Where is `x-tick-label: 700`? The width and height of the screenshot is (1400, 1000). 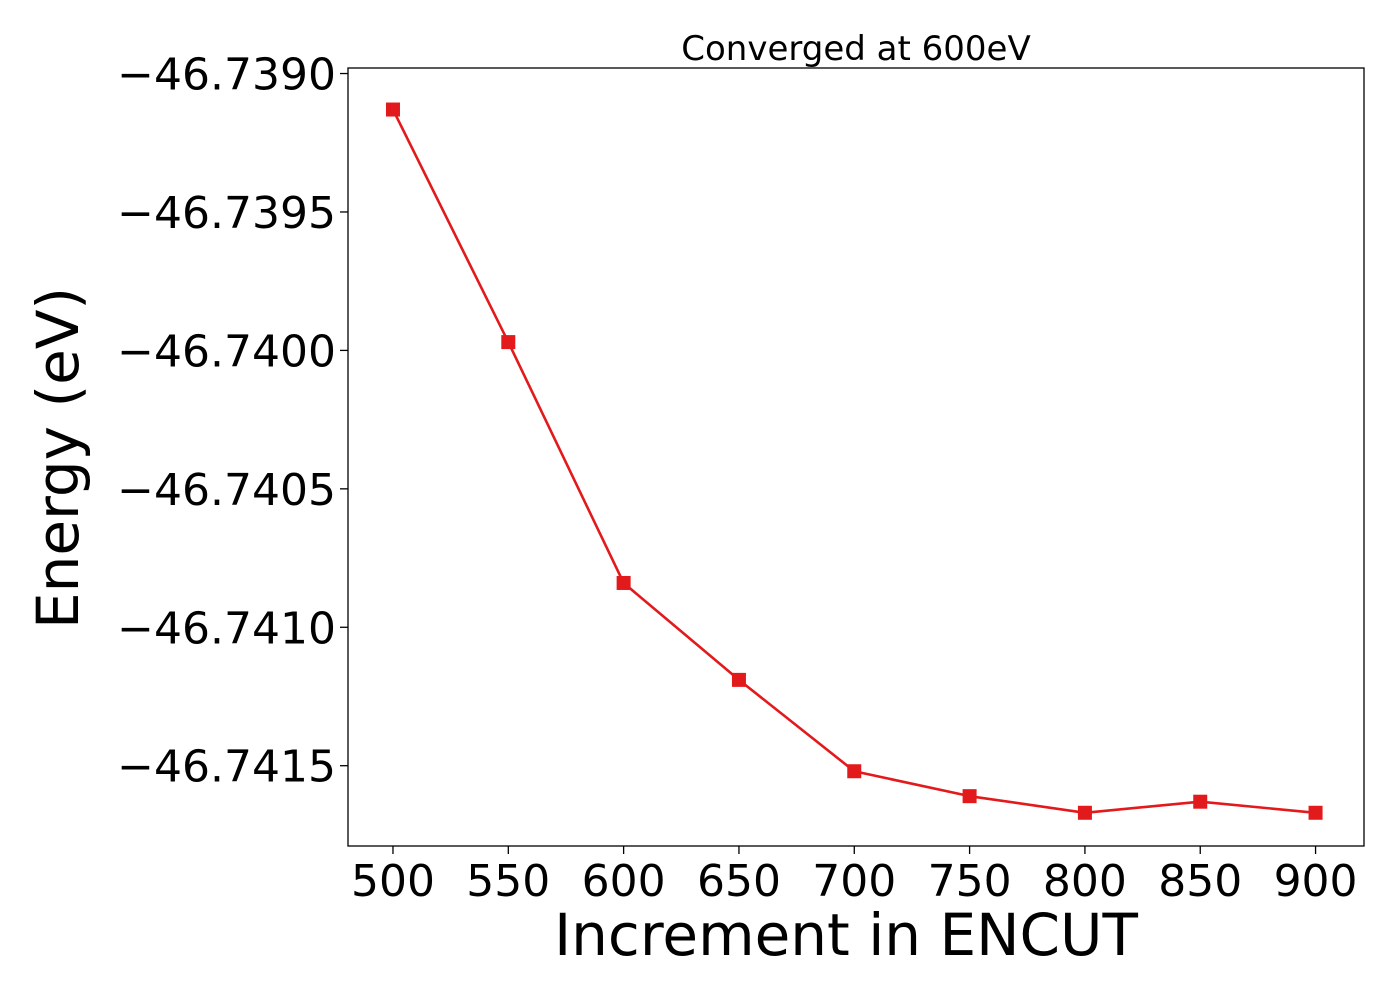 x-tick-label: 700 is located at coordinates (854, 881).